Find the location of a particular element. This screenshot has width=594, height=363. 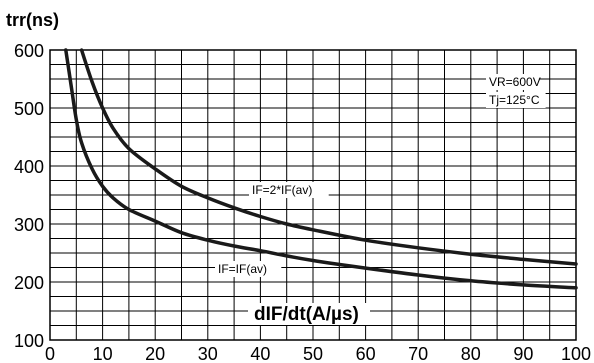

x-tick-label: 90 is located at coordinates (523, 353).